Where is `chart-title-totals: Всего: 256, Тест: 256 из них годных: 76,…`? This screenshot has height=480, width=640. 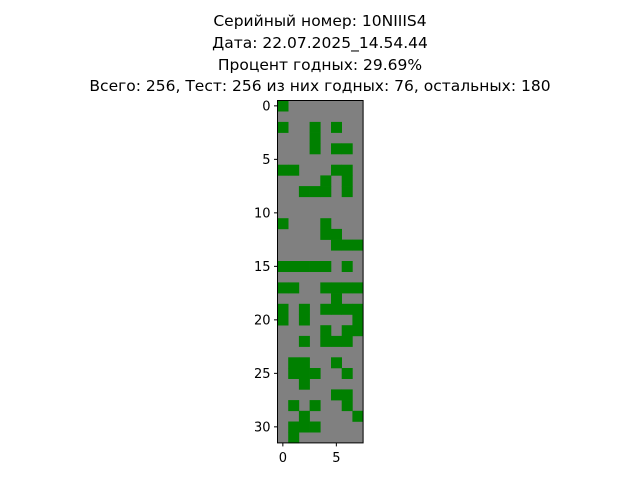 chart-title-totals: Всего: 256, Тест: 256 из них годных: 76,… is located at coordinates (320, 86).